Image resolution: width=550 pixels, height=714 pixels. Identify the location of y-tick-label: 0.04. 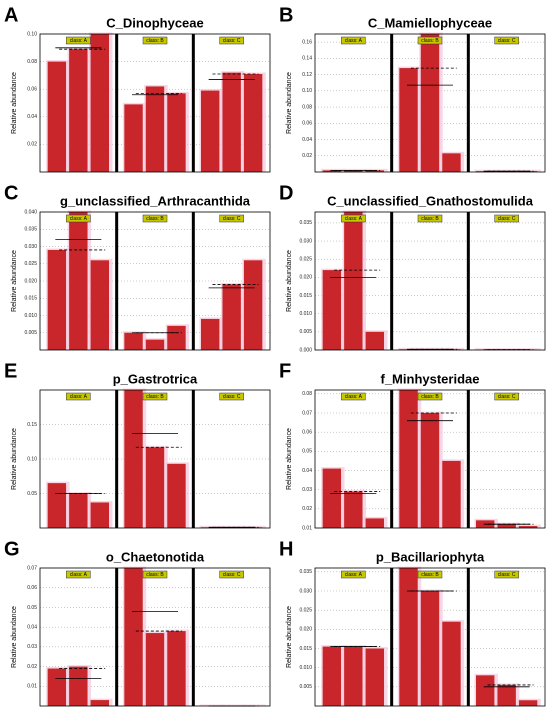
(32, 117).